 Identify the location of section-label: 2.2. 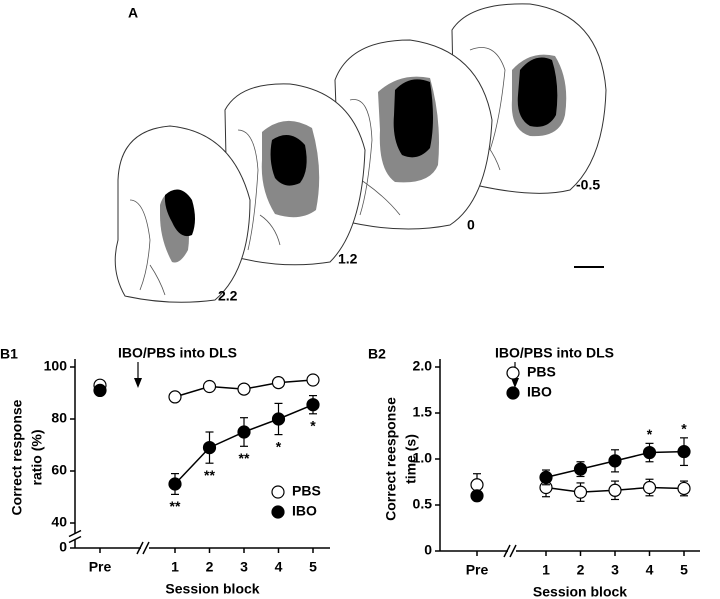
(228, 296).